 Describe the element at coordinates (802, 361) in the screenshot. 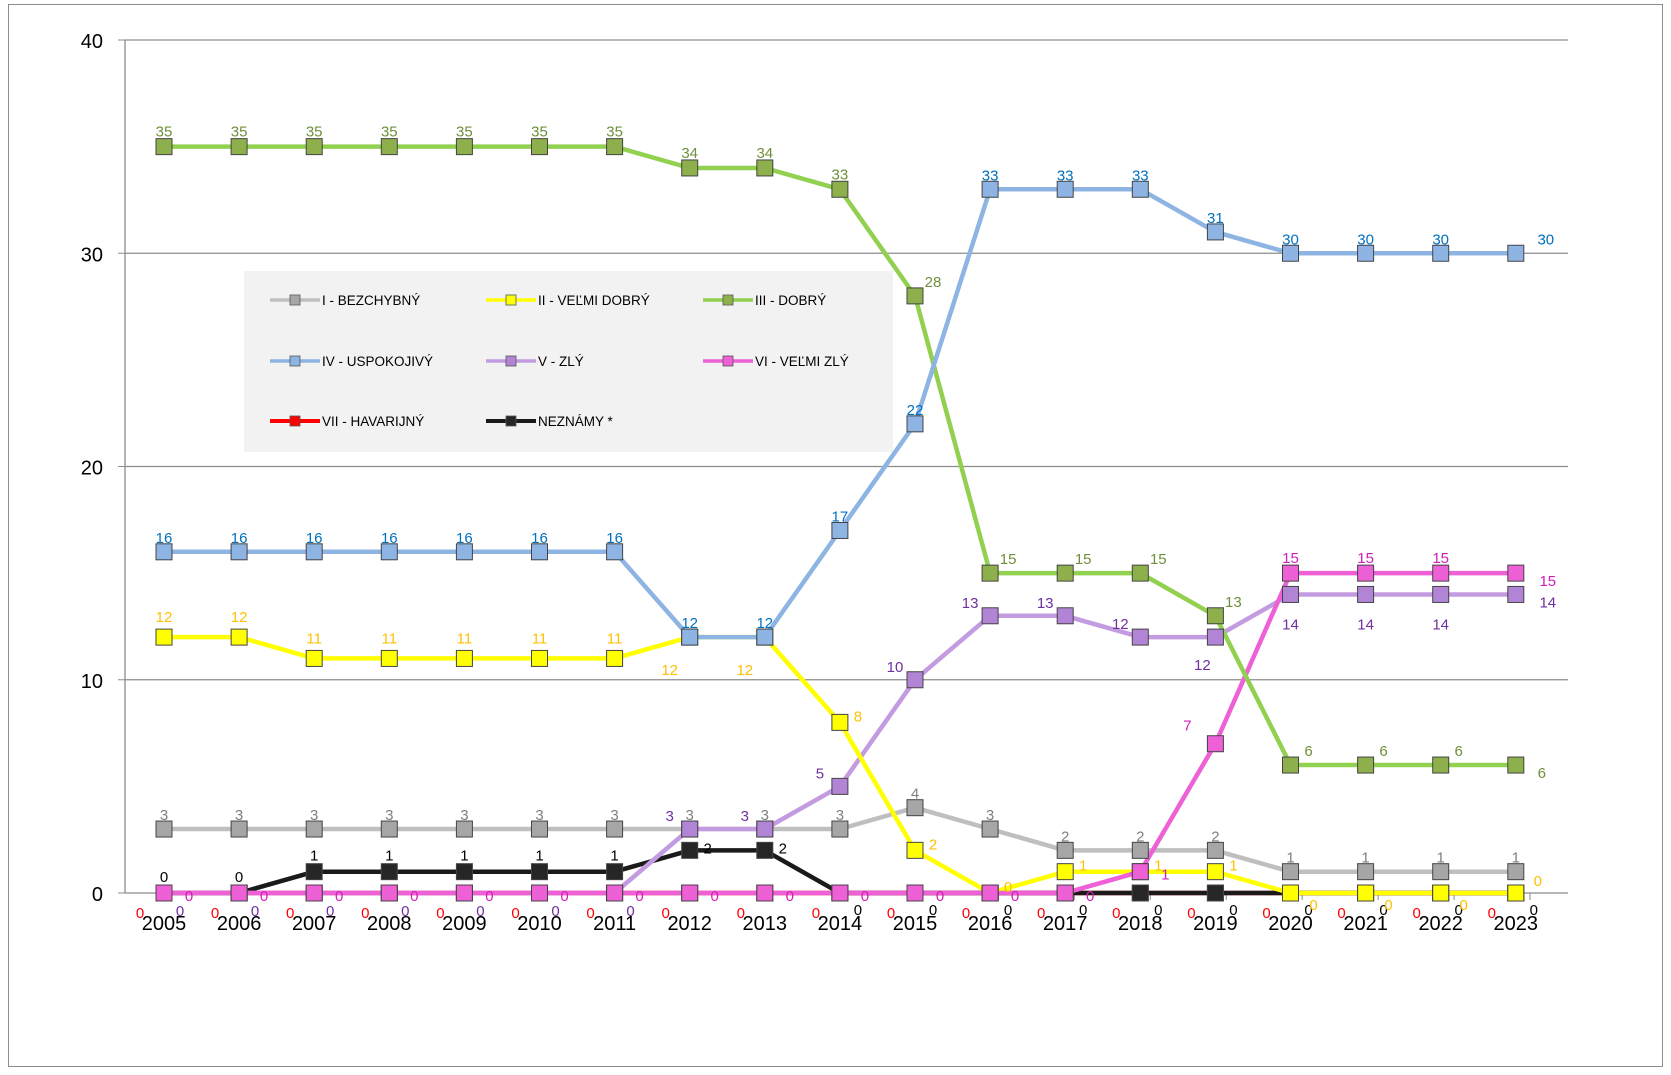

I see `legend-label: VI - VEĽMI ZLÝ` at that location.